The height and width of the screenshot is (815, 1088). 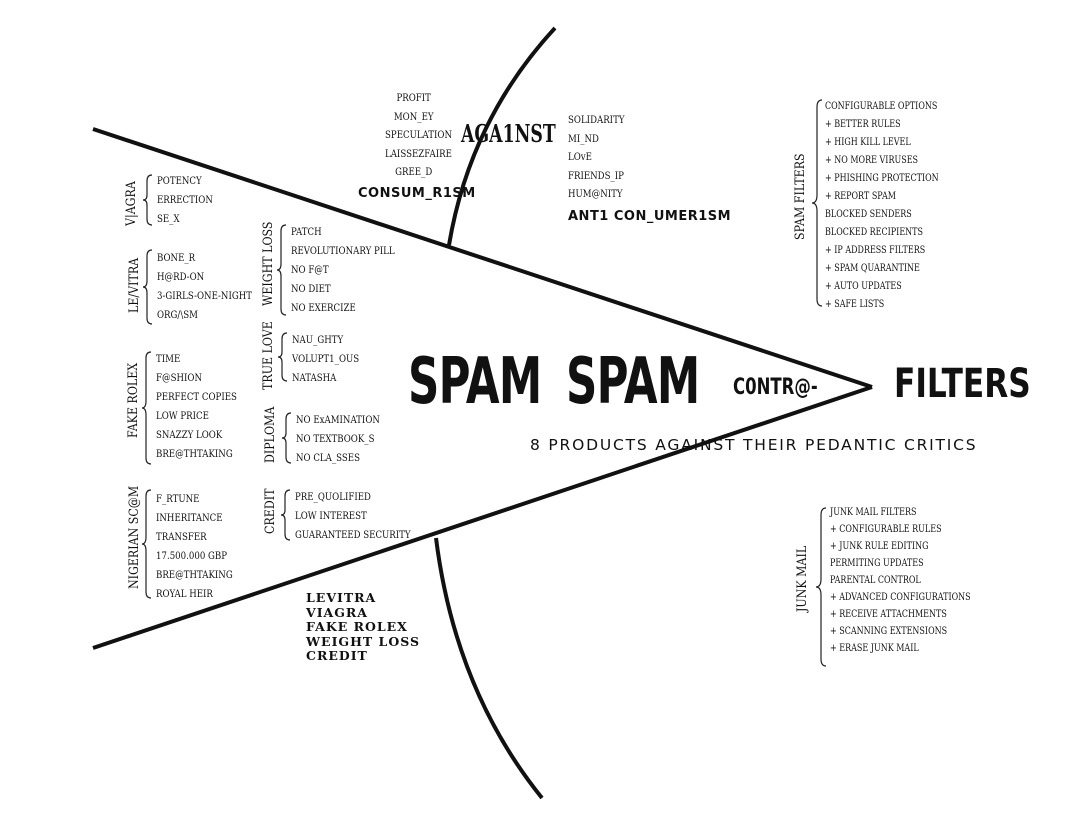 What do you see at coordinates (204, 287) in the screenshot?
I see `group-items-levitra: BONE_R H@RD-ON 3-GIRLS-ONE-NIGHT ORG/\SM` at bounding box center [204, 287].